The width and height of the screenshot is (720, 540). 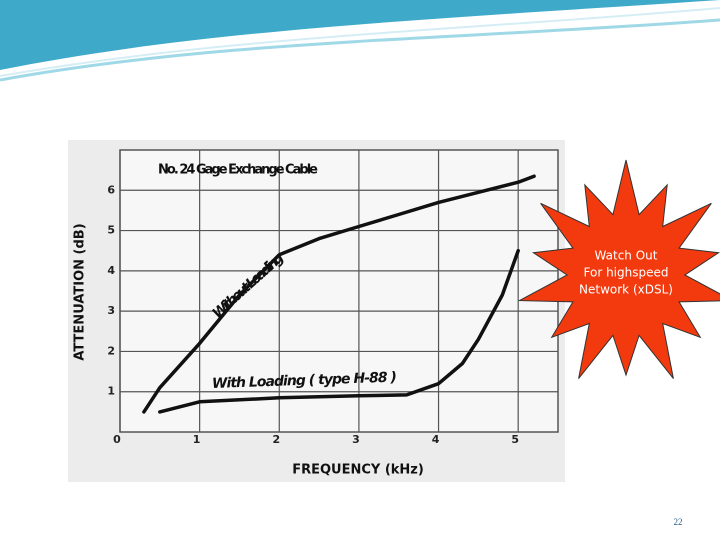 What do you see at coordinates (626, 273) in the screenshot?
I see `callout-line: For highspeed` at bounding box center [626, 273].